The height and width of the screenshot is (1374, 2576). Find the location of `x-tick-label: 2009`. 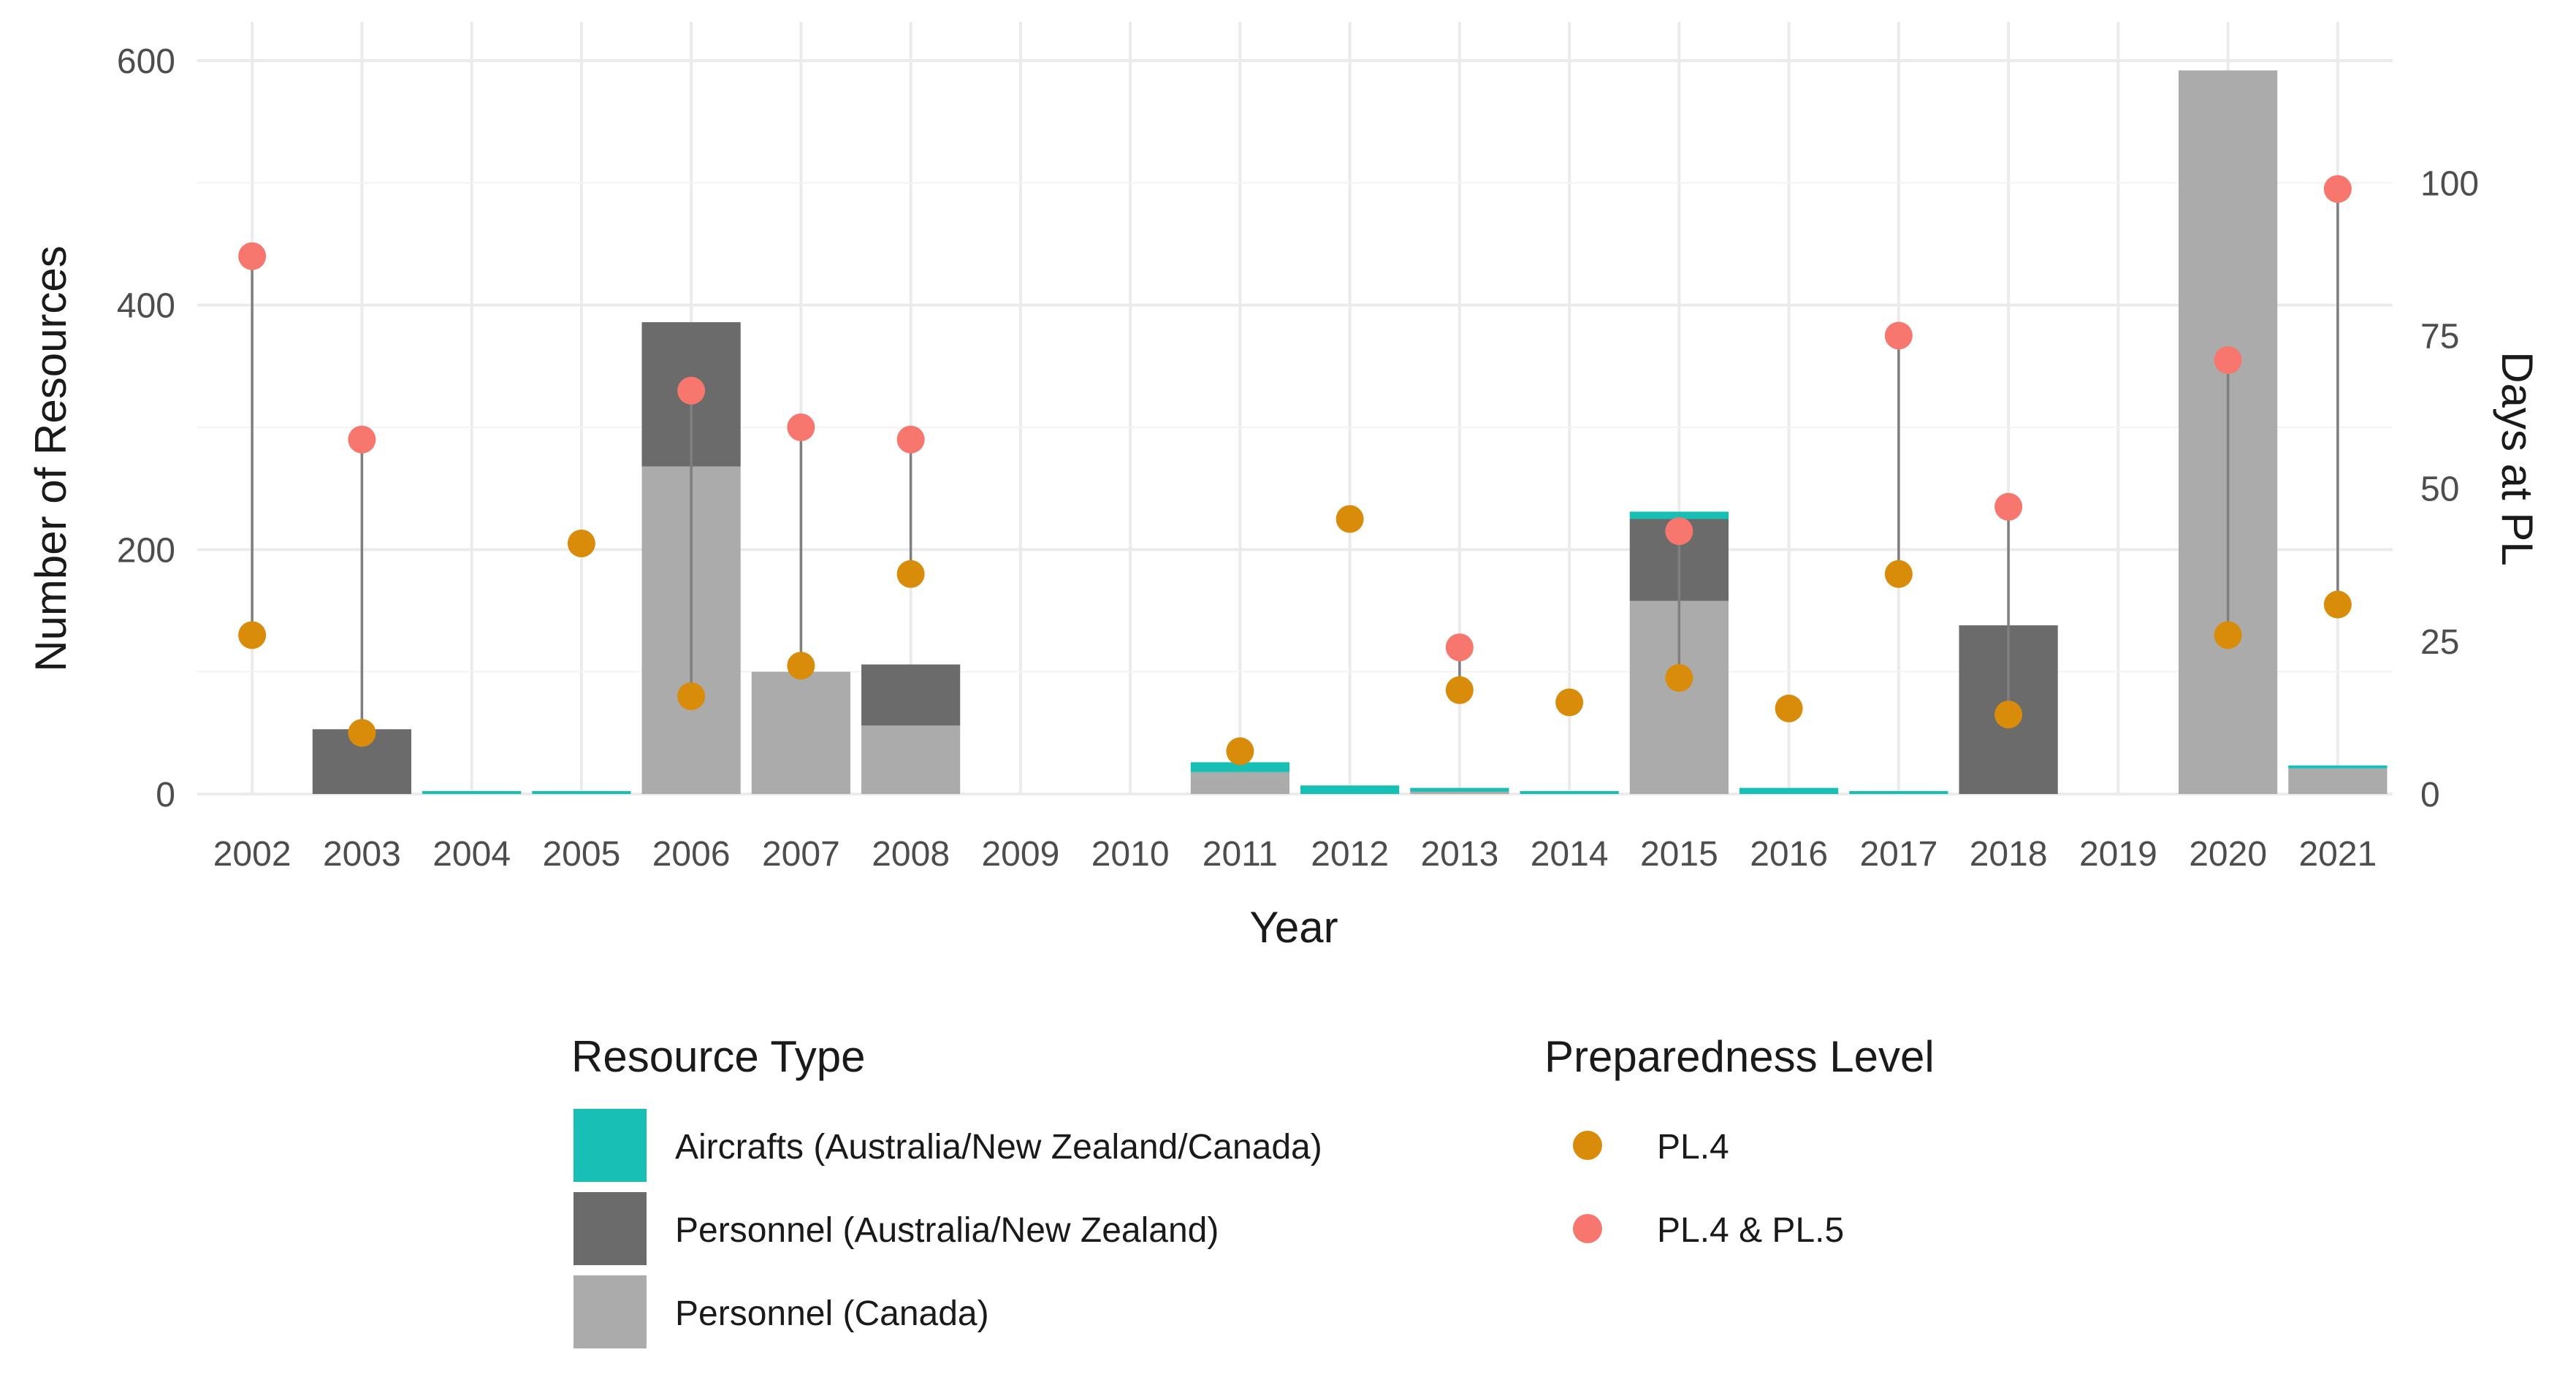

x-tick-label: 2009 is located at coordinates (1020, 854).